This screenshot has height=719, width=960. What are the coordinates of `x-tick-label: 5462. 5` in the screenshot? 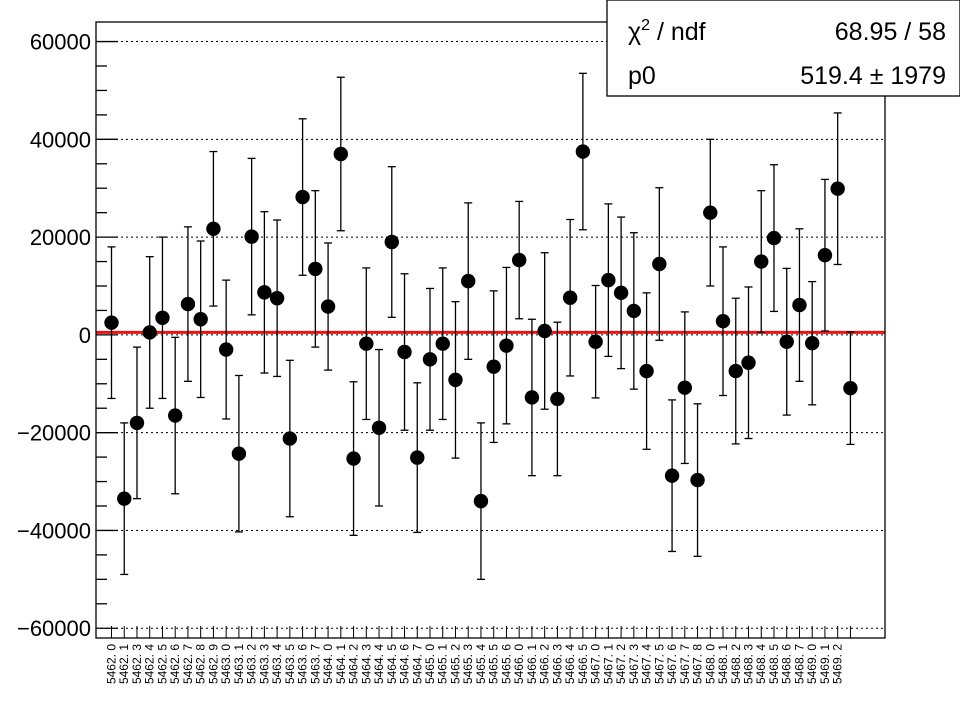 It's located at (162, 664).